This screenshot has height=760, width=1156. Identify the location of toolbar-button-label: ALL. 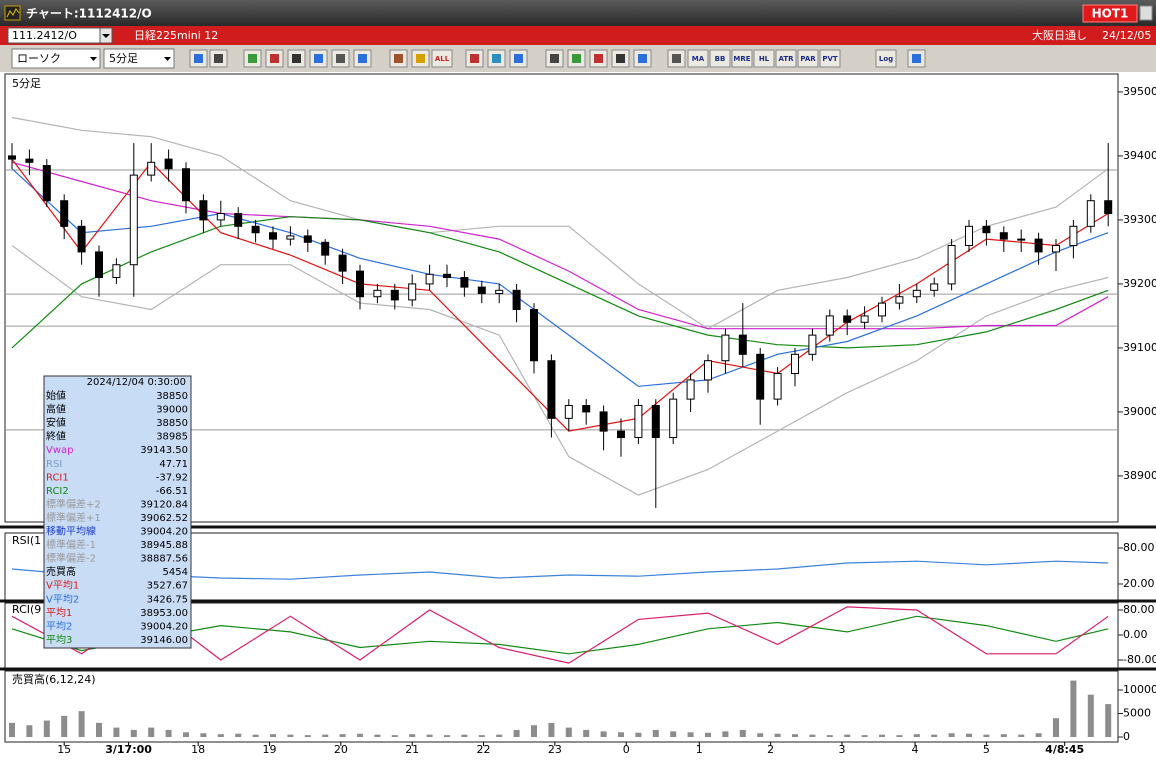
(442, 59).